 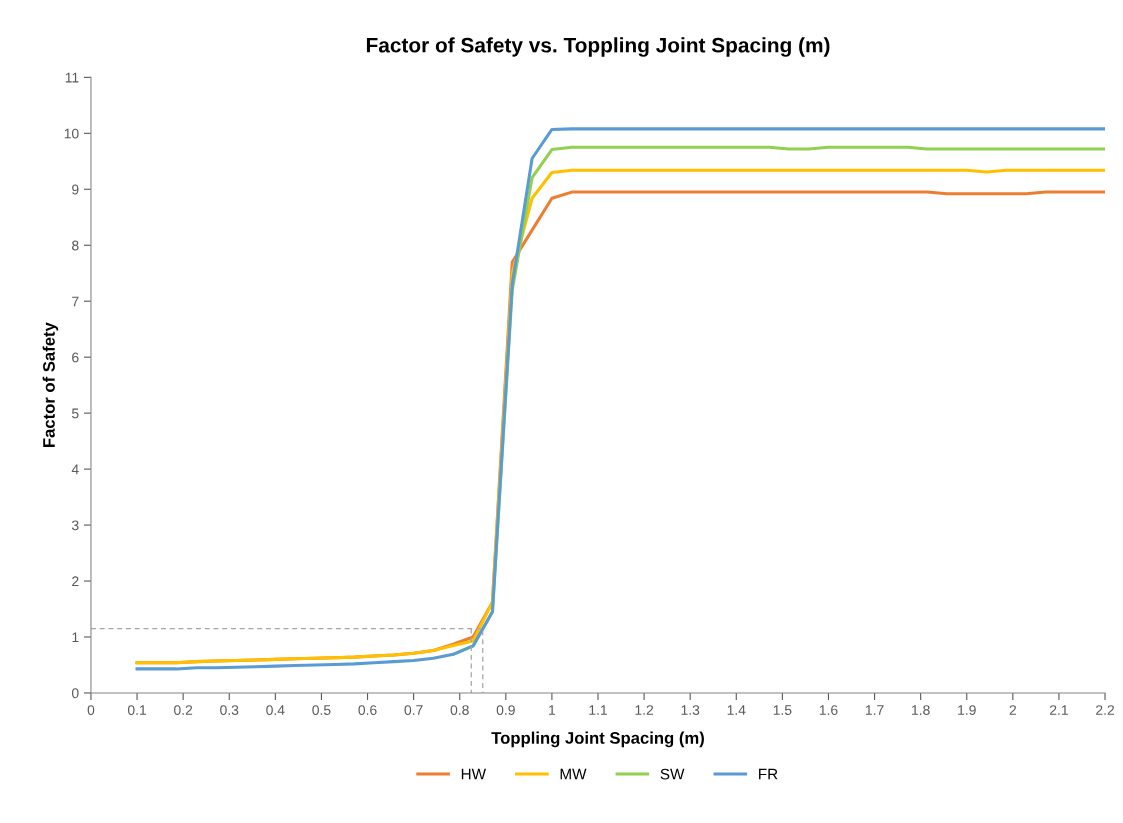 I want to click on x-tick-label: 1.3, so click(x=690, y=710).